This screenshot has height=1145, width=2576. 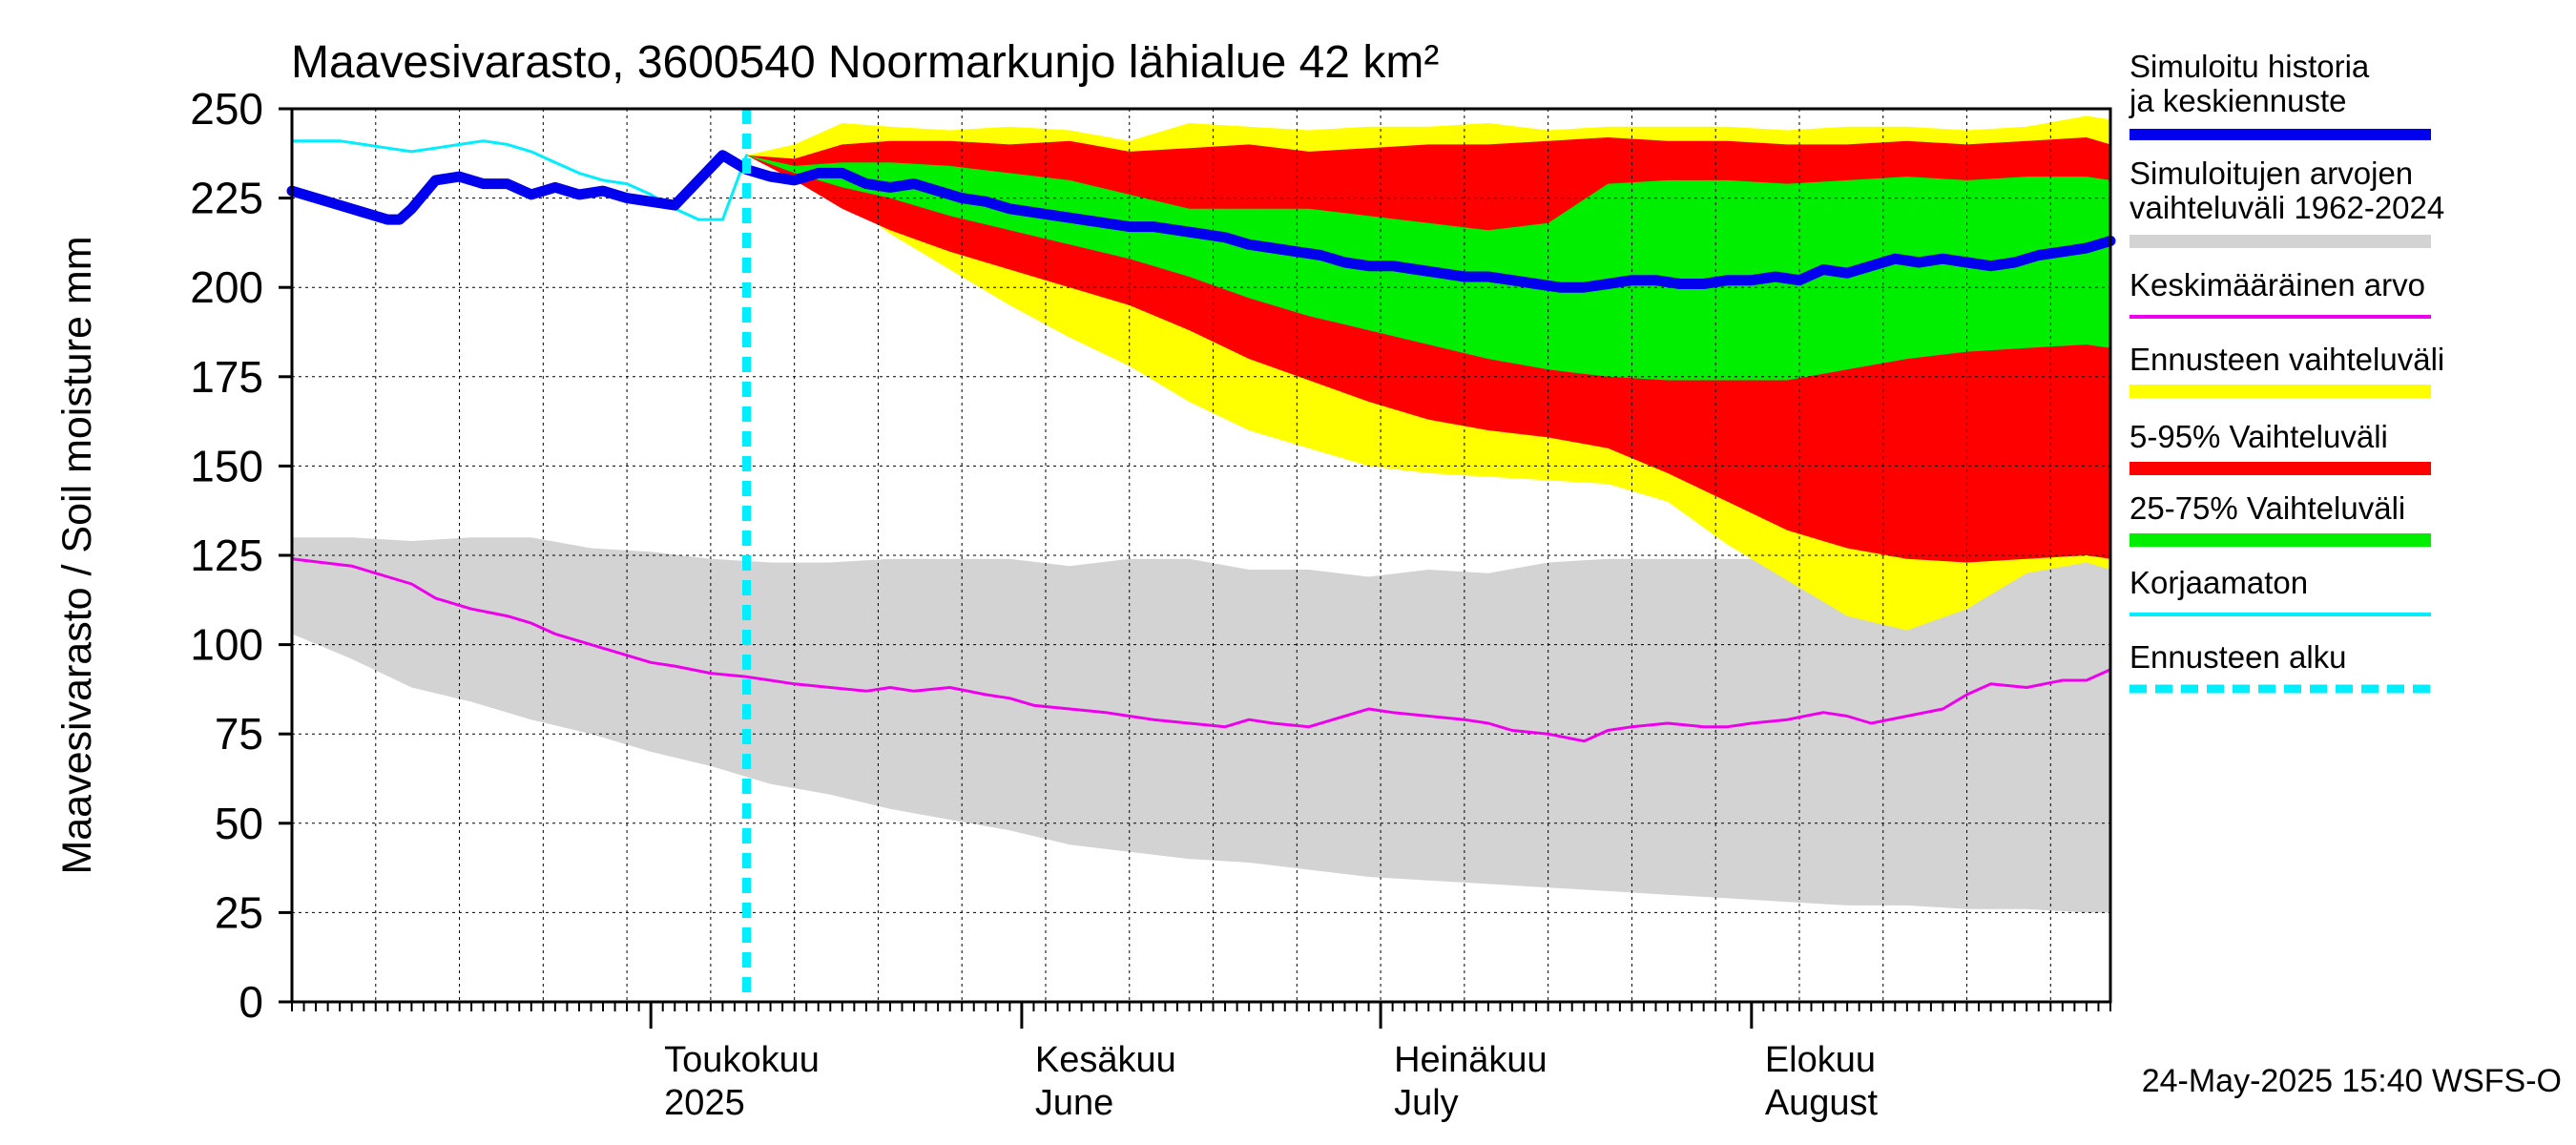 I want to click on y-tick-label: 150, so click(x=226, y=465).